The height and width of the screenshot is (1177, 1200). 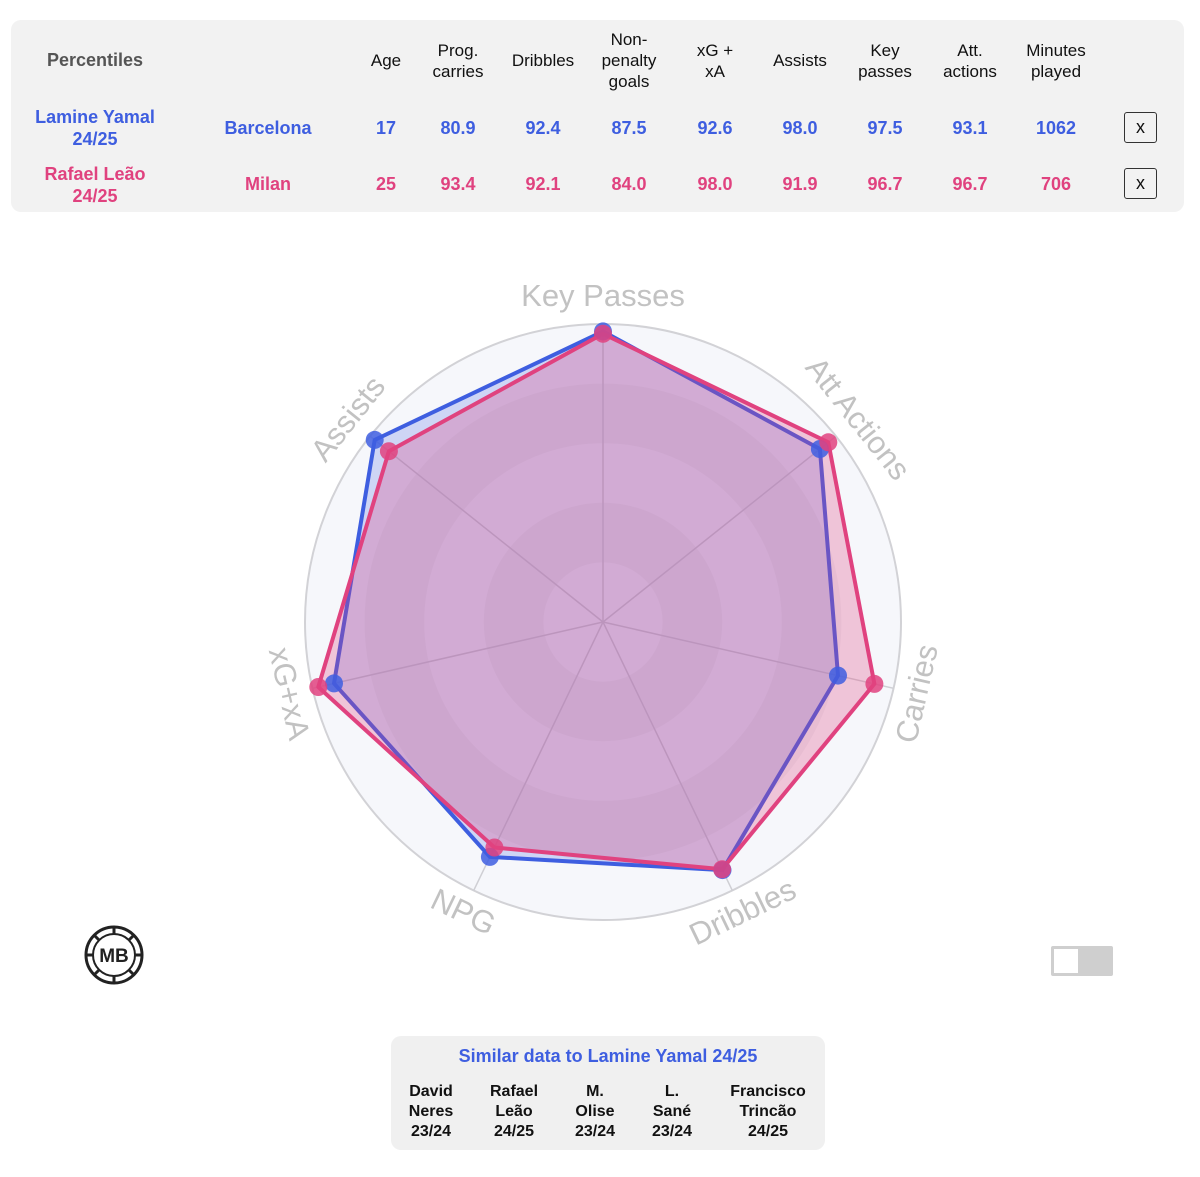 What do you see at coordinates (1056, 128) in the screenshot?
I see `minutes-played-value: 1062` at bounding box center [1056, 128].